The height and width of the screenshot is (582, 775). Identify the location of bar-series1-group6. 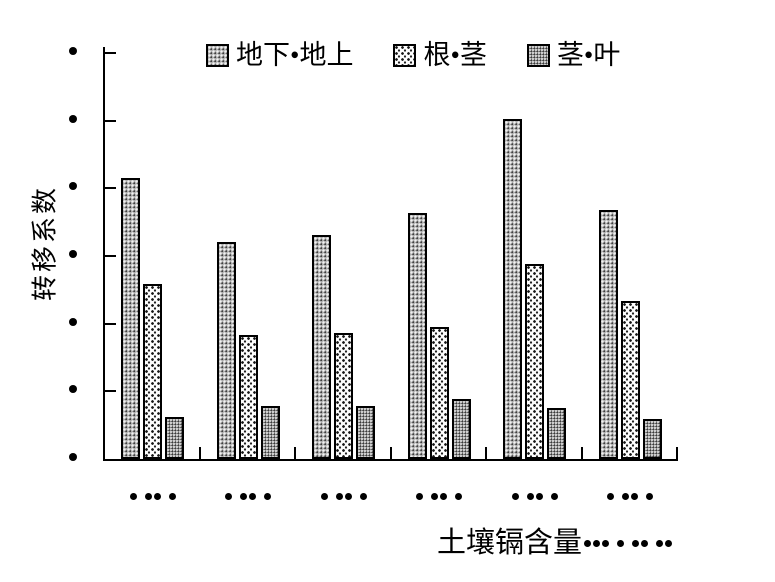
(608, 334).